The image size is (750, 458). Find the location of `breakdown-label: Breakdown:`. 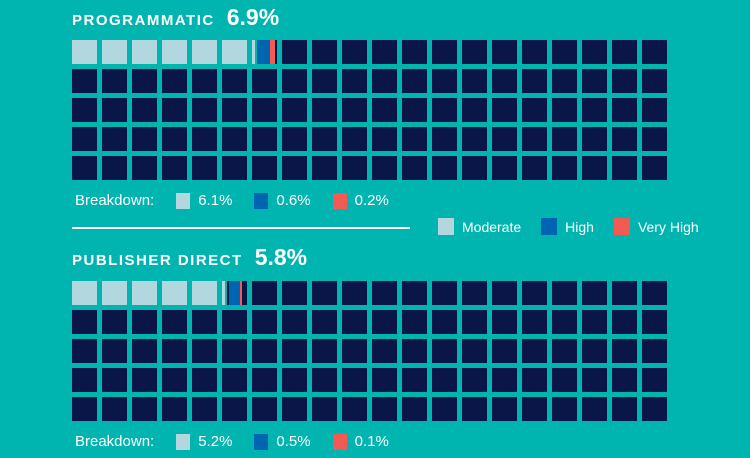

breakdown-label: Breakdown: is located at coordinates (115, 200).